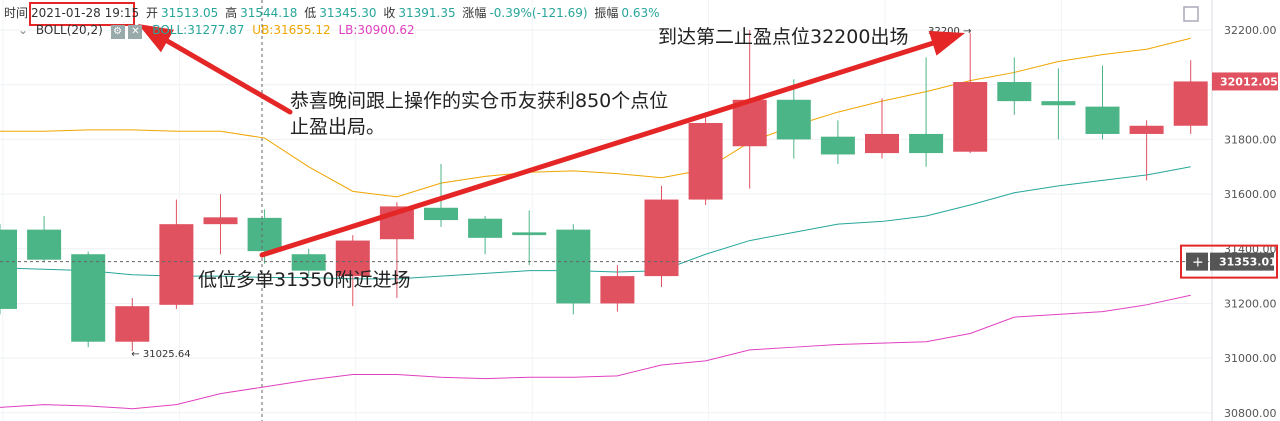  Describe the element at coordinates (16, 13) in the screenshot. I see `time-label: 时间` at that location.